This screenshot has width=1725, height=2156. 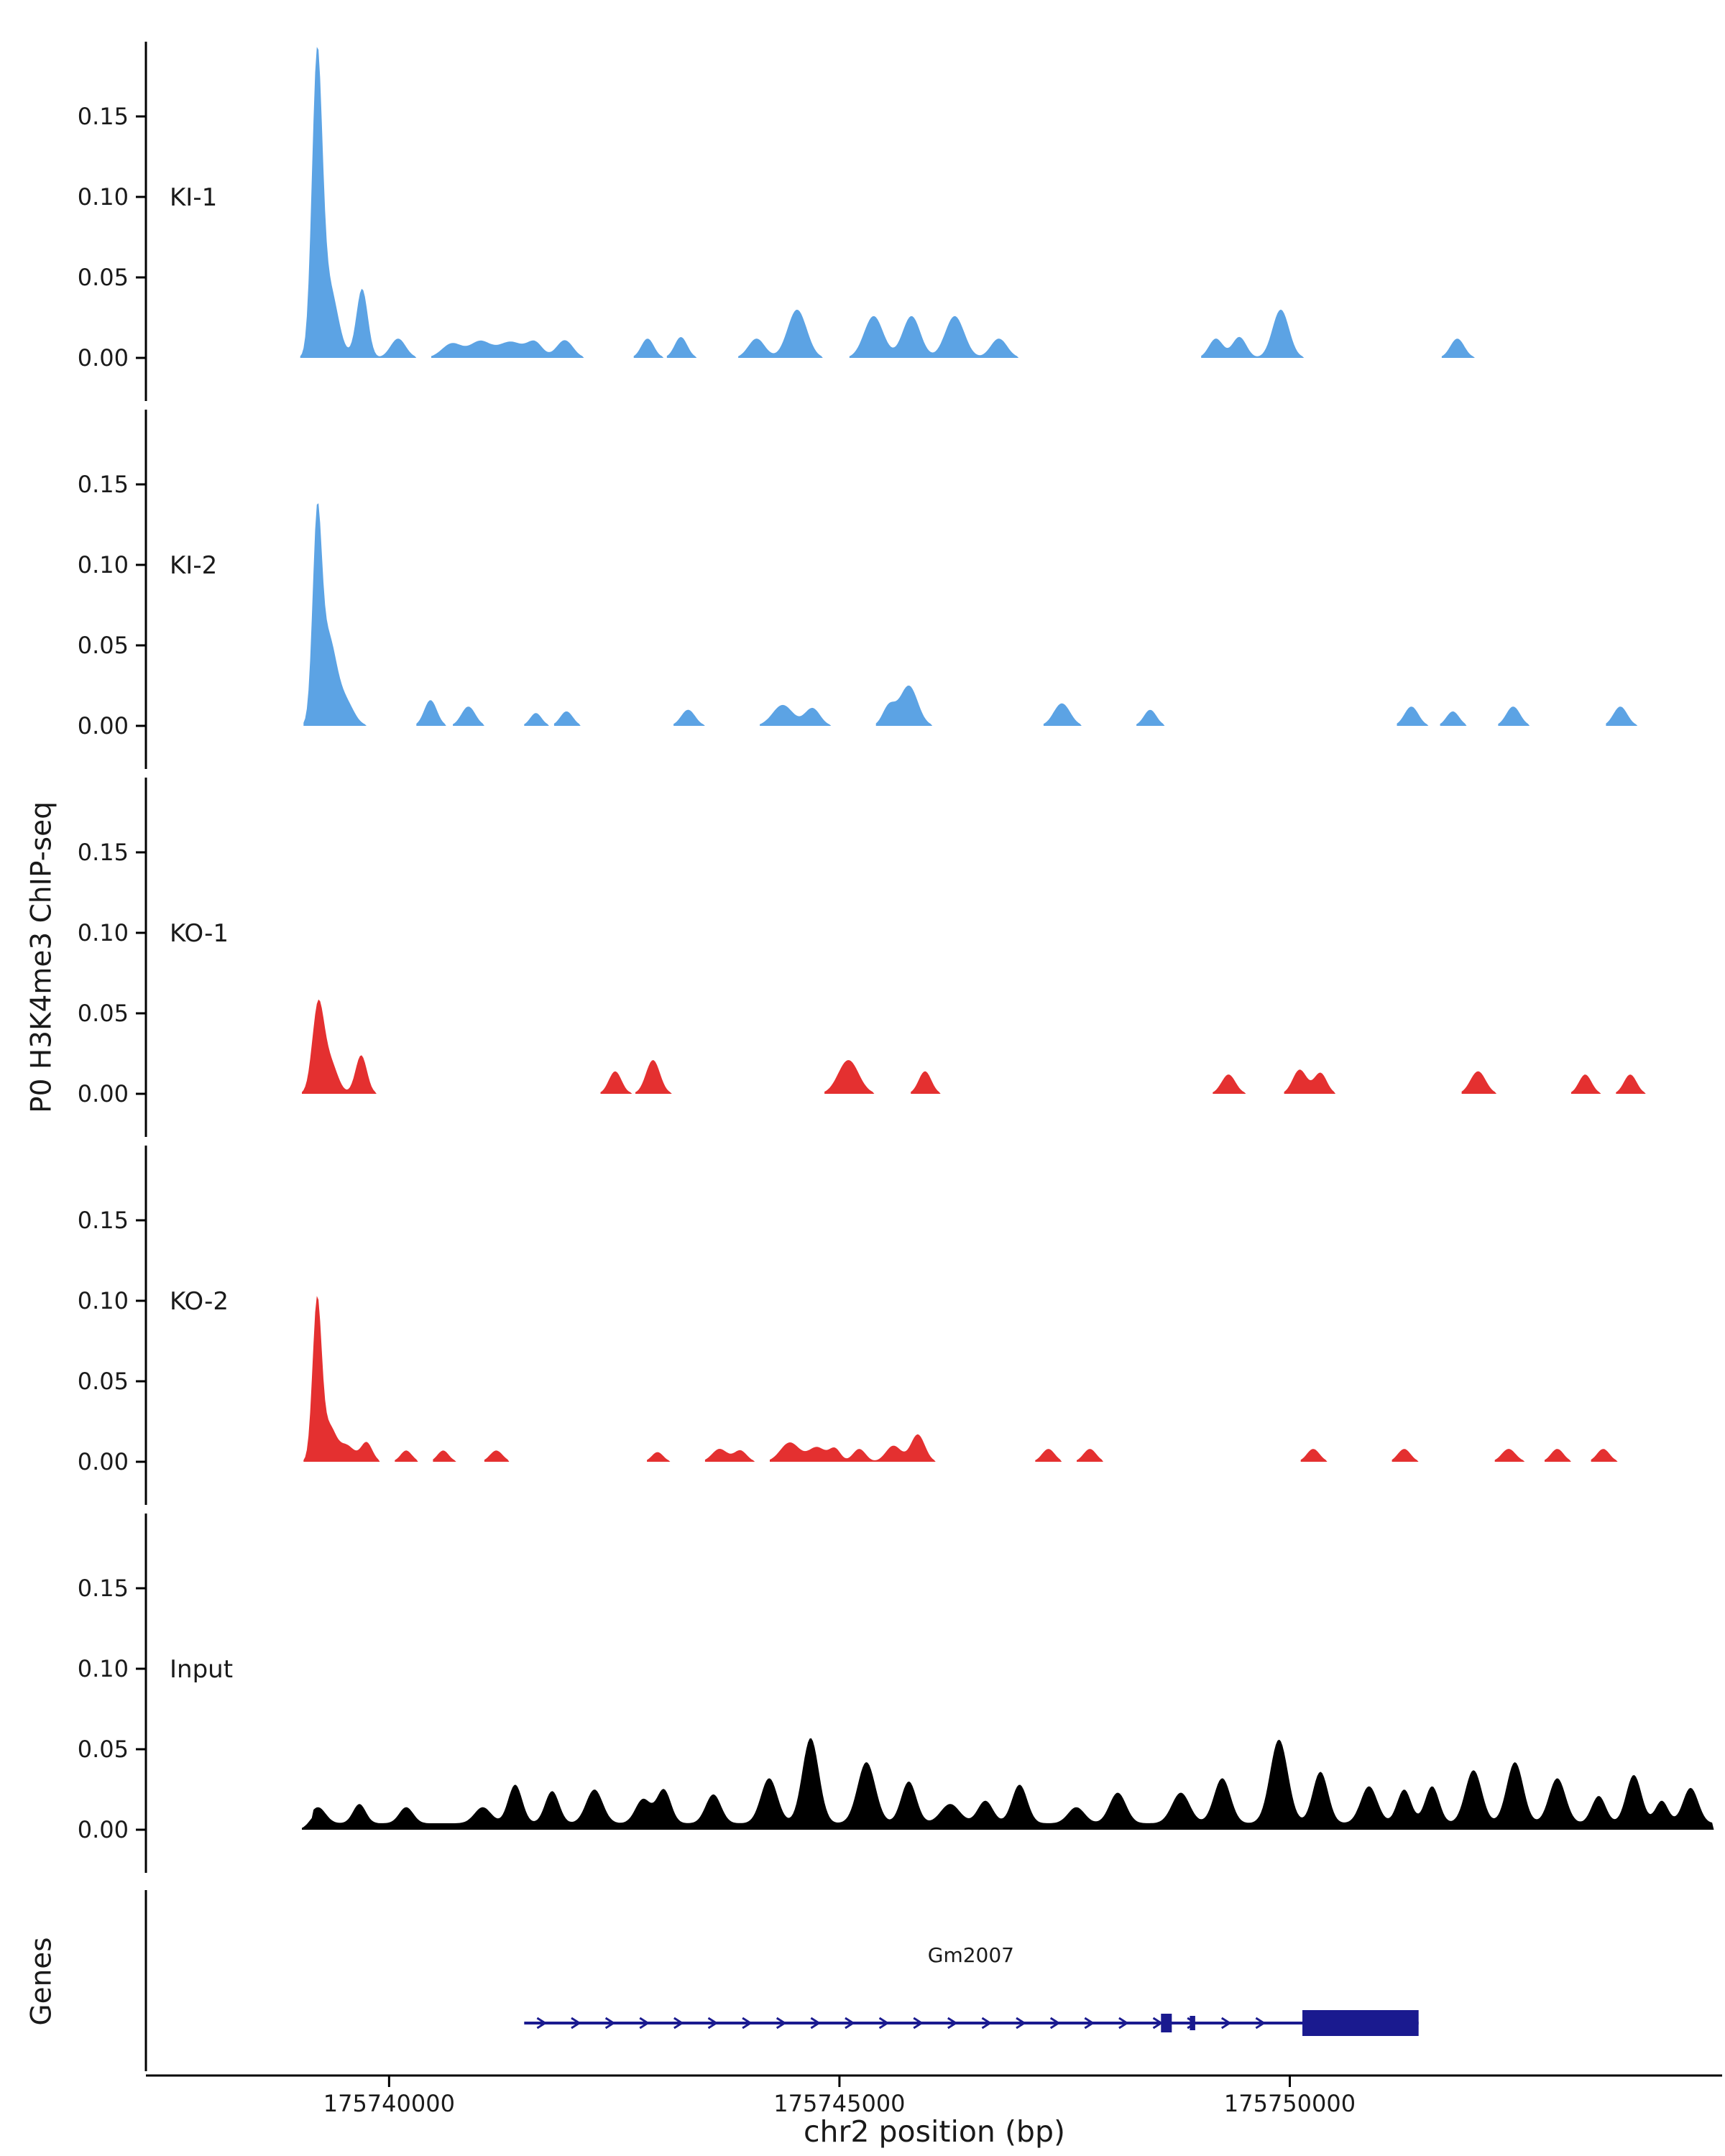 What do you see at coordinates (193, 565) in the screenshot?
I see `track-label-ki-2: KI-2` at bounding box center [193, 565].